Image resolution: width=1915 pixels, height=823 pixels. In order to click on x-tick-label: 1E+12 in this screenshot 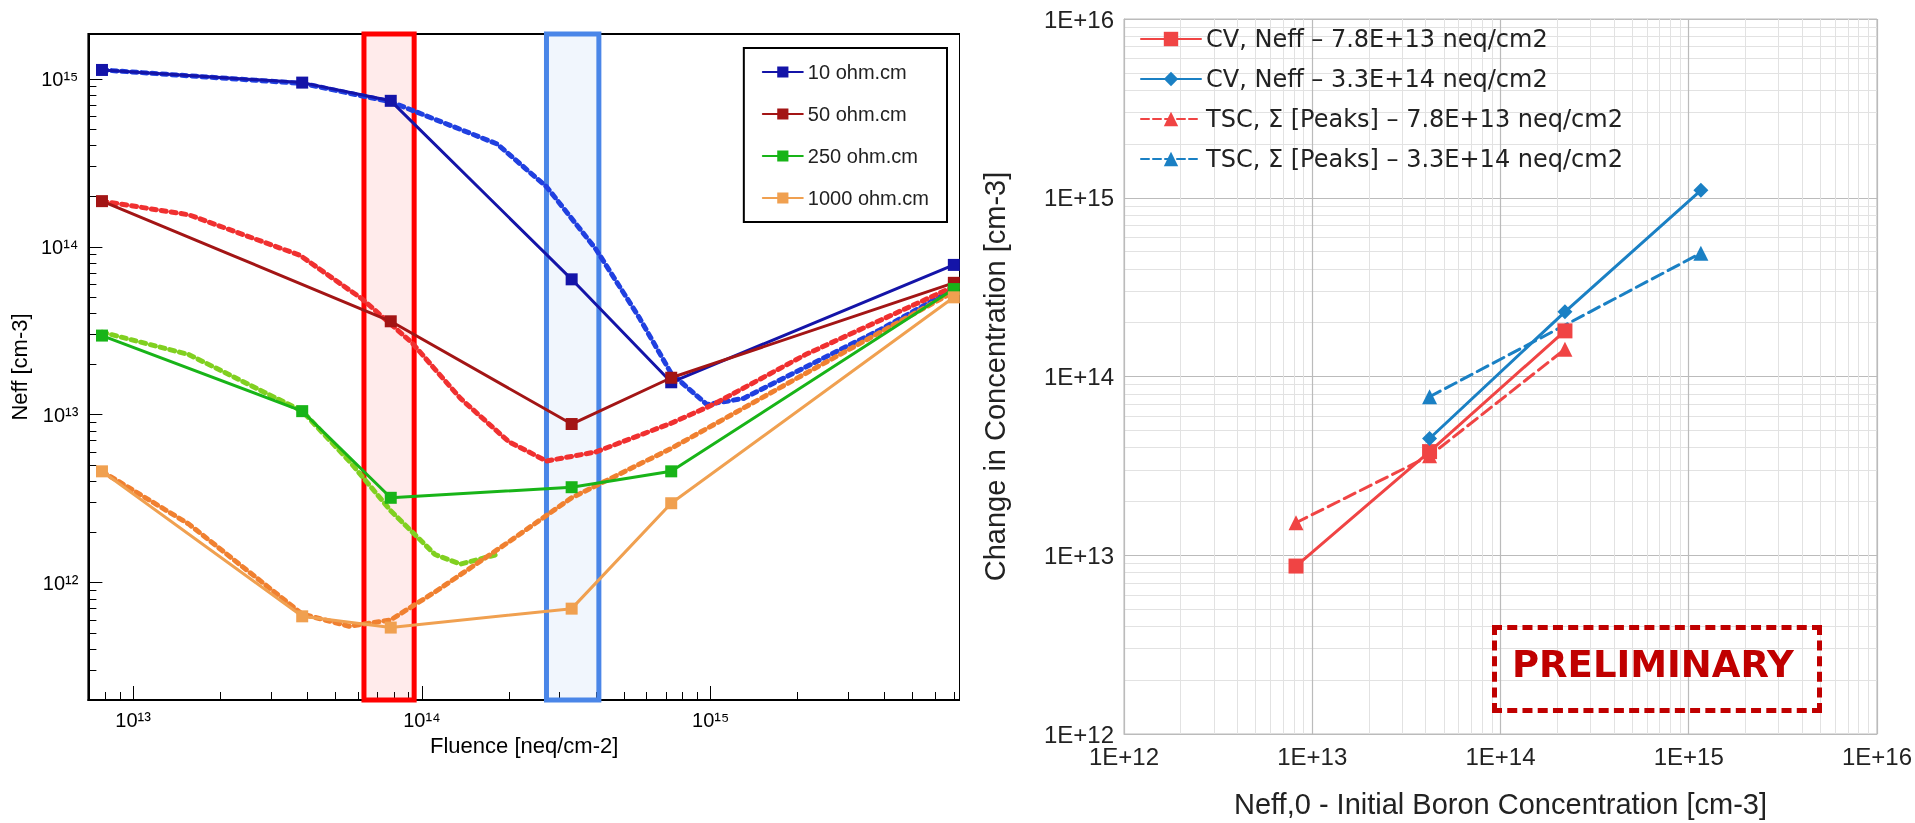, I will do `click(1124, 756)`.